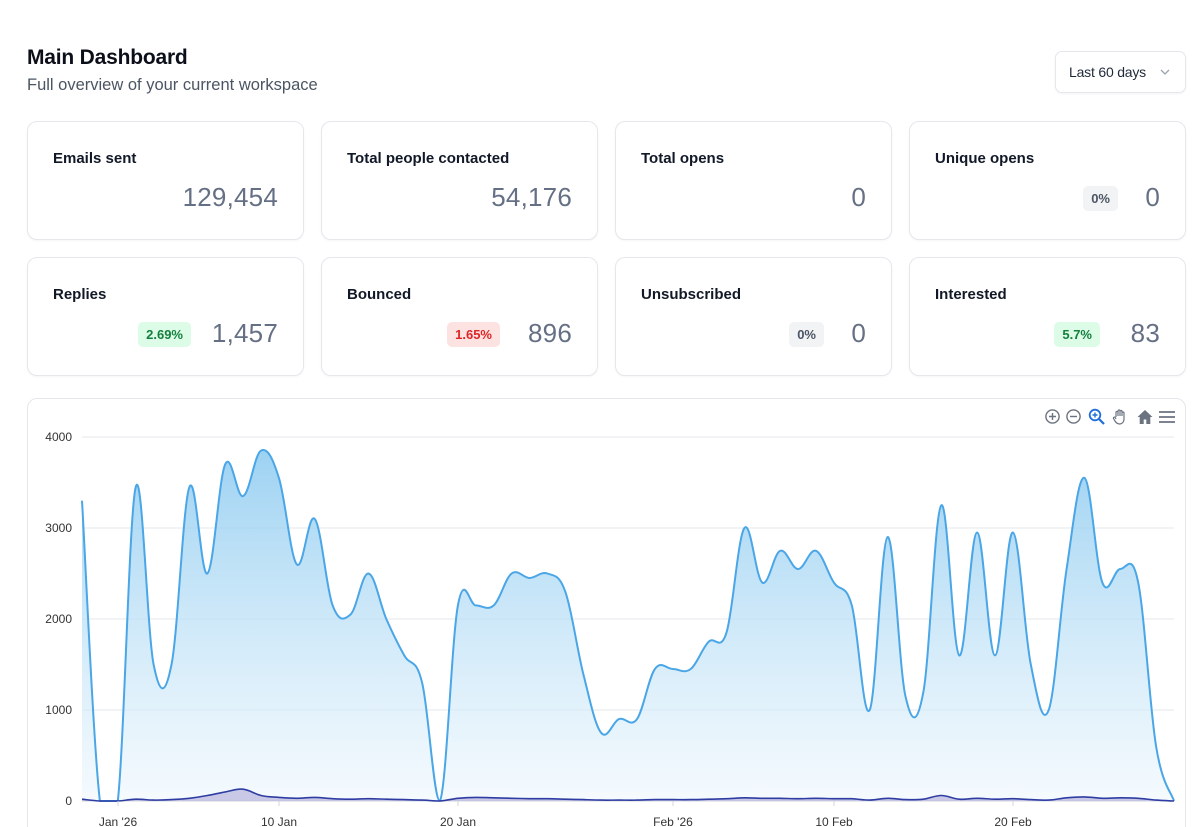  What do you see at coordinates (531, 197) in the screenshot?
I see `stat-value: 54,176` at bounding box center [531, 197].